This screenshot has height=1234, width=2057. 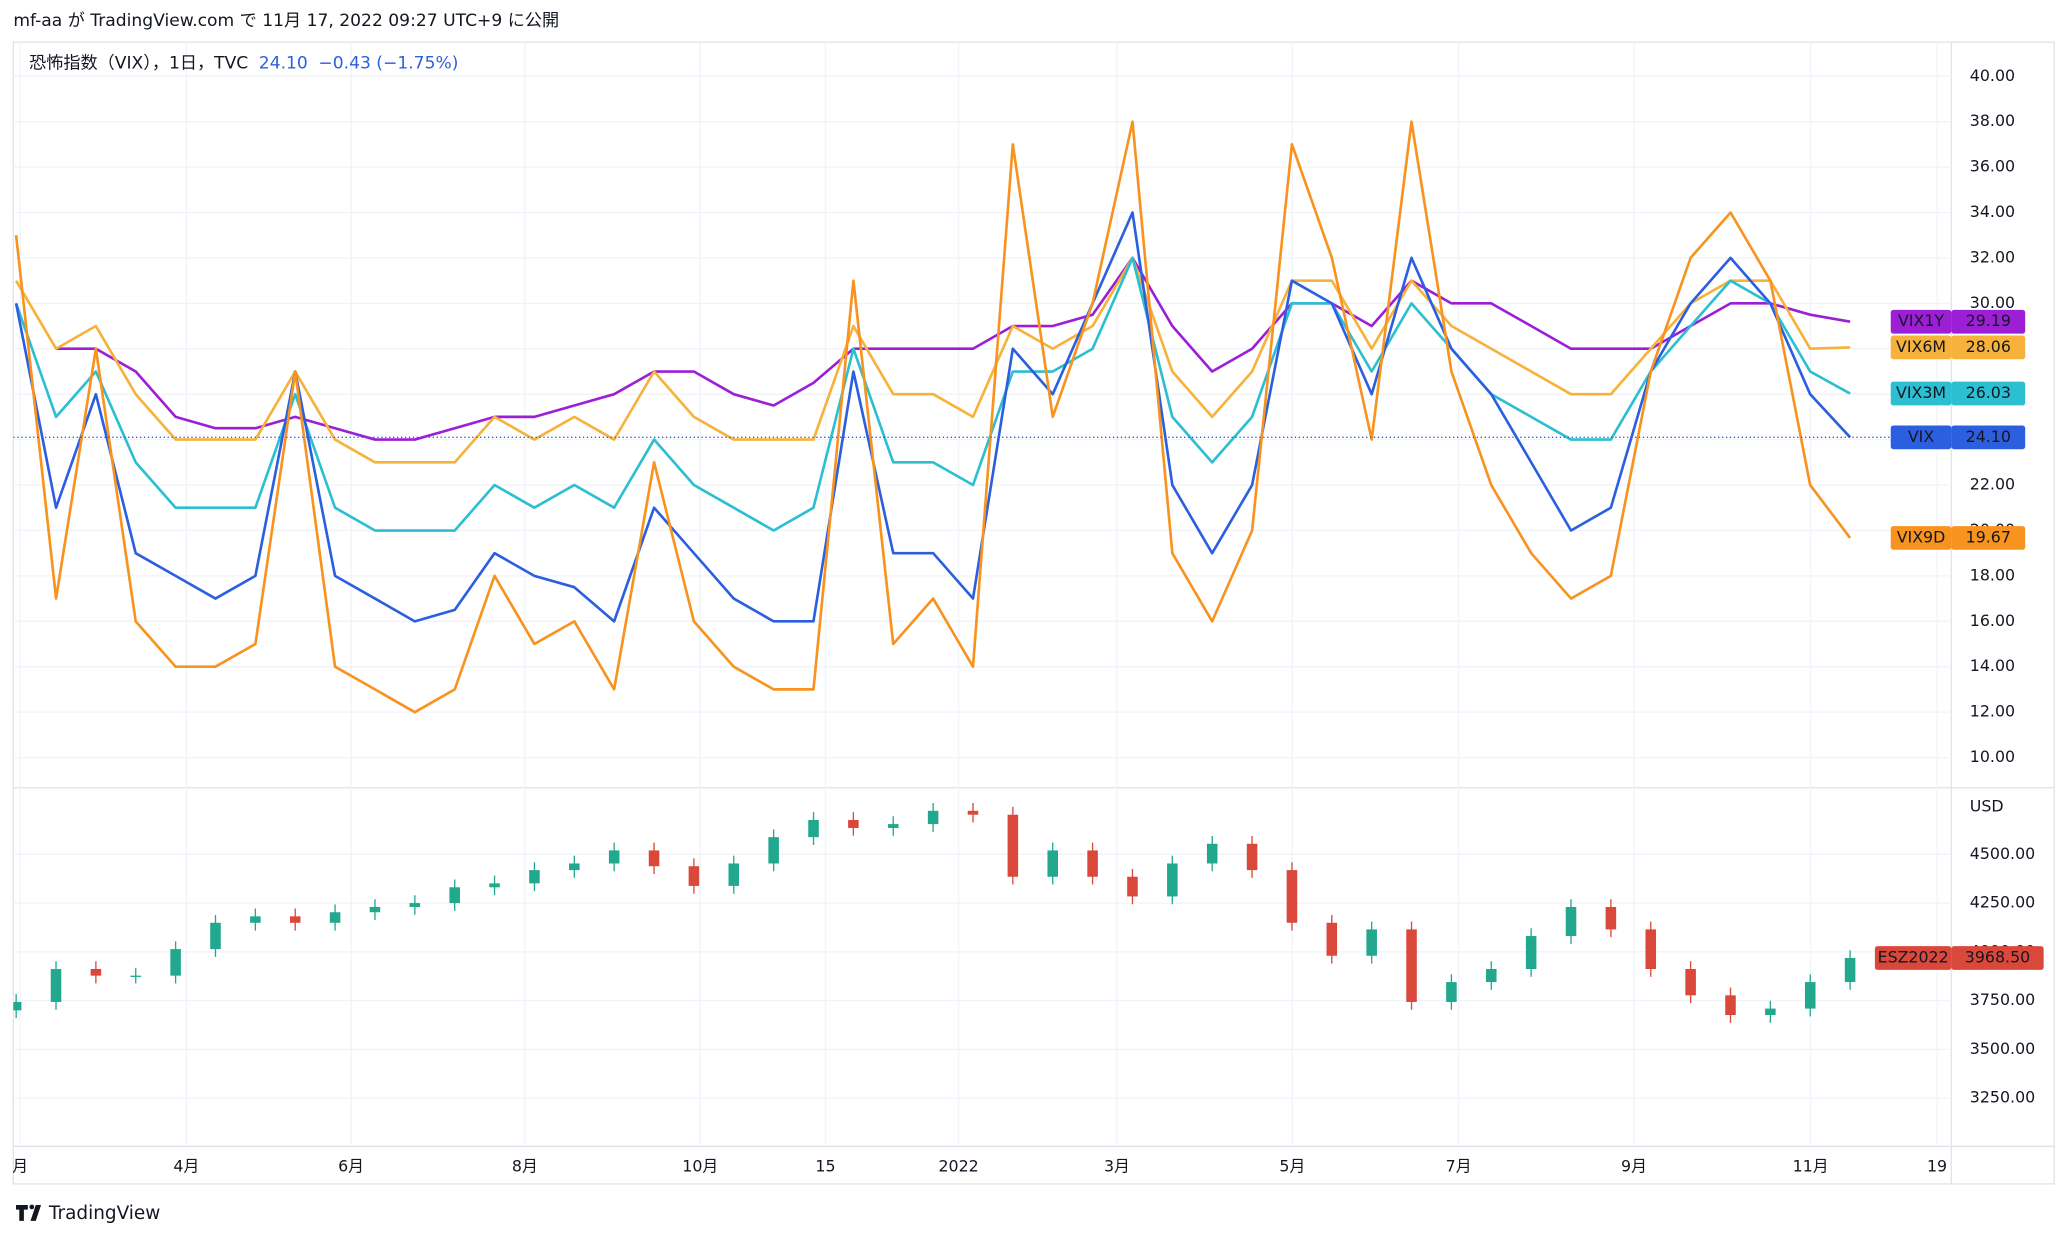 What do you see at coordinates (1988, 536) in the screenshot?
I see `badge-value: 19.67` at bounding box center [1988, 536].